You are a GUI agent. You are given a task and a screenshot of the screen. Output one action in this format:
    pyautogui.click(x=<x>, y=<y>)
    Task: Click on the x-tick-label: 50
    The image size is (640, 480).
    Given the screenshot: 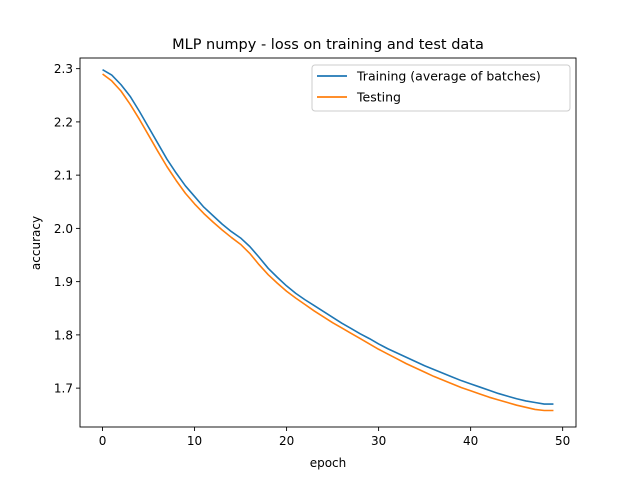 What is the action you would take?
    pyautogui.click(x=562, y=441)
    